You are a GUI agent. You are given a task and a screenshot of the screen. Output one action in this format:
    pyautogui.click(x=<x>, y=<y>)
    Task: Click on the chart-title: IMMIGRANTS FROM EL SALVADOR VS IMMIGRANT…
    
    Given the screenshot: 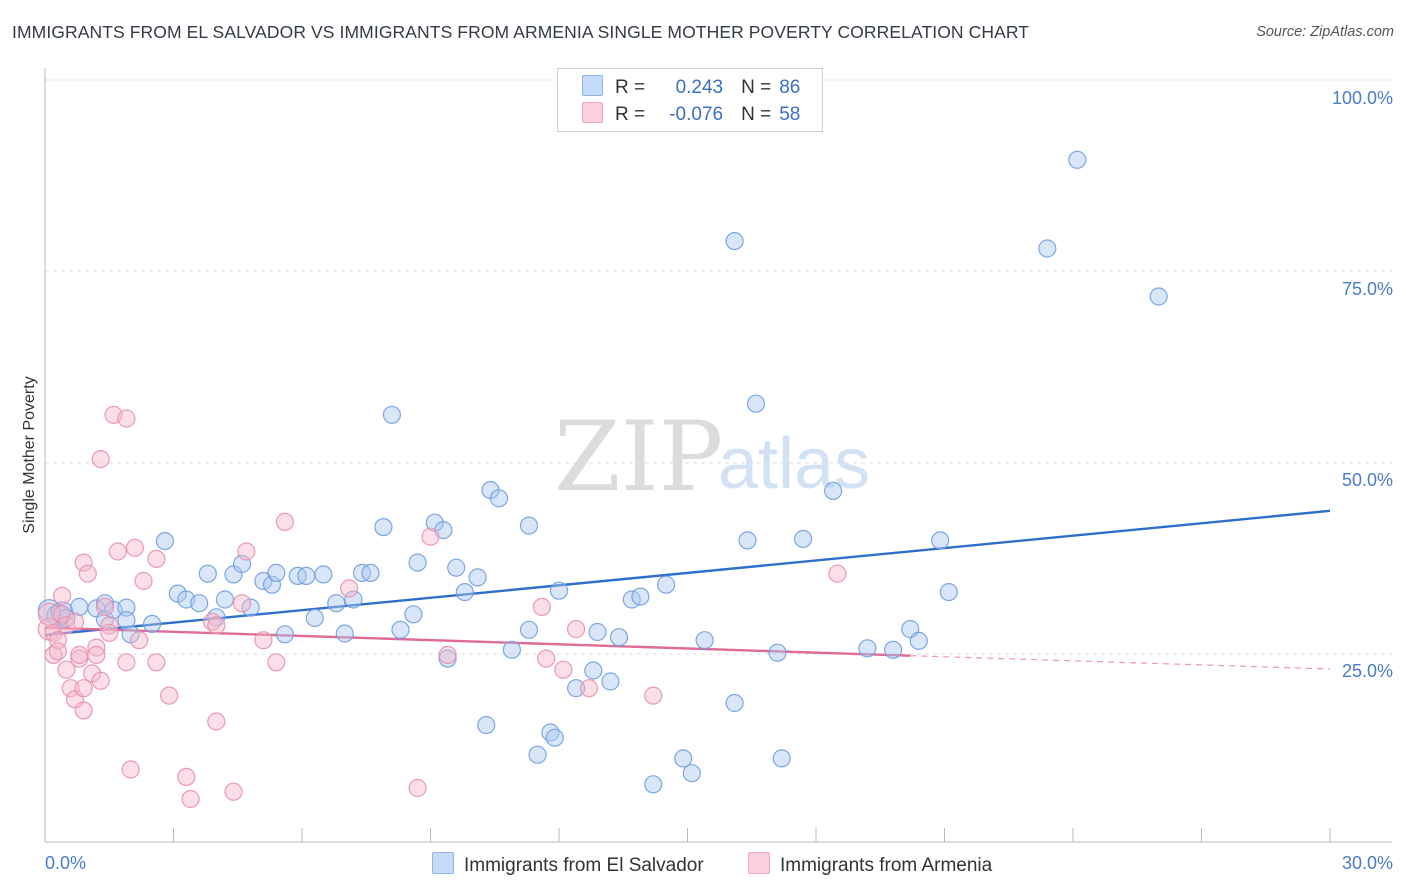 What is the action you would take?
    pyautogui.click(x=521, y=32)
    